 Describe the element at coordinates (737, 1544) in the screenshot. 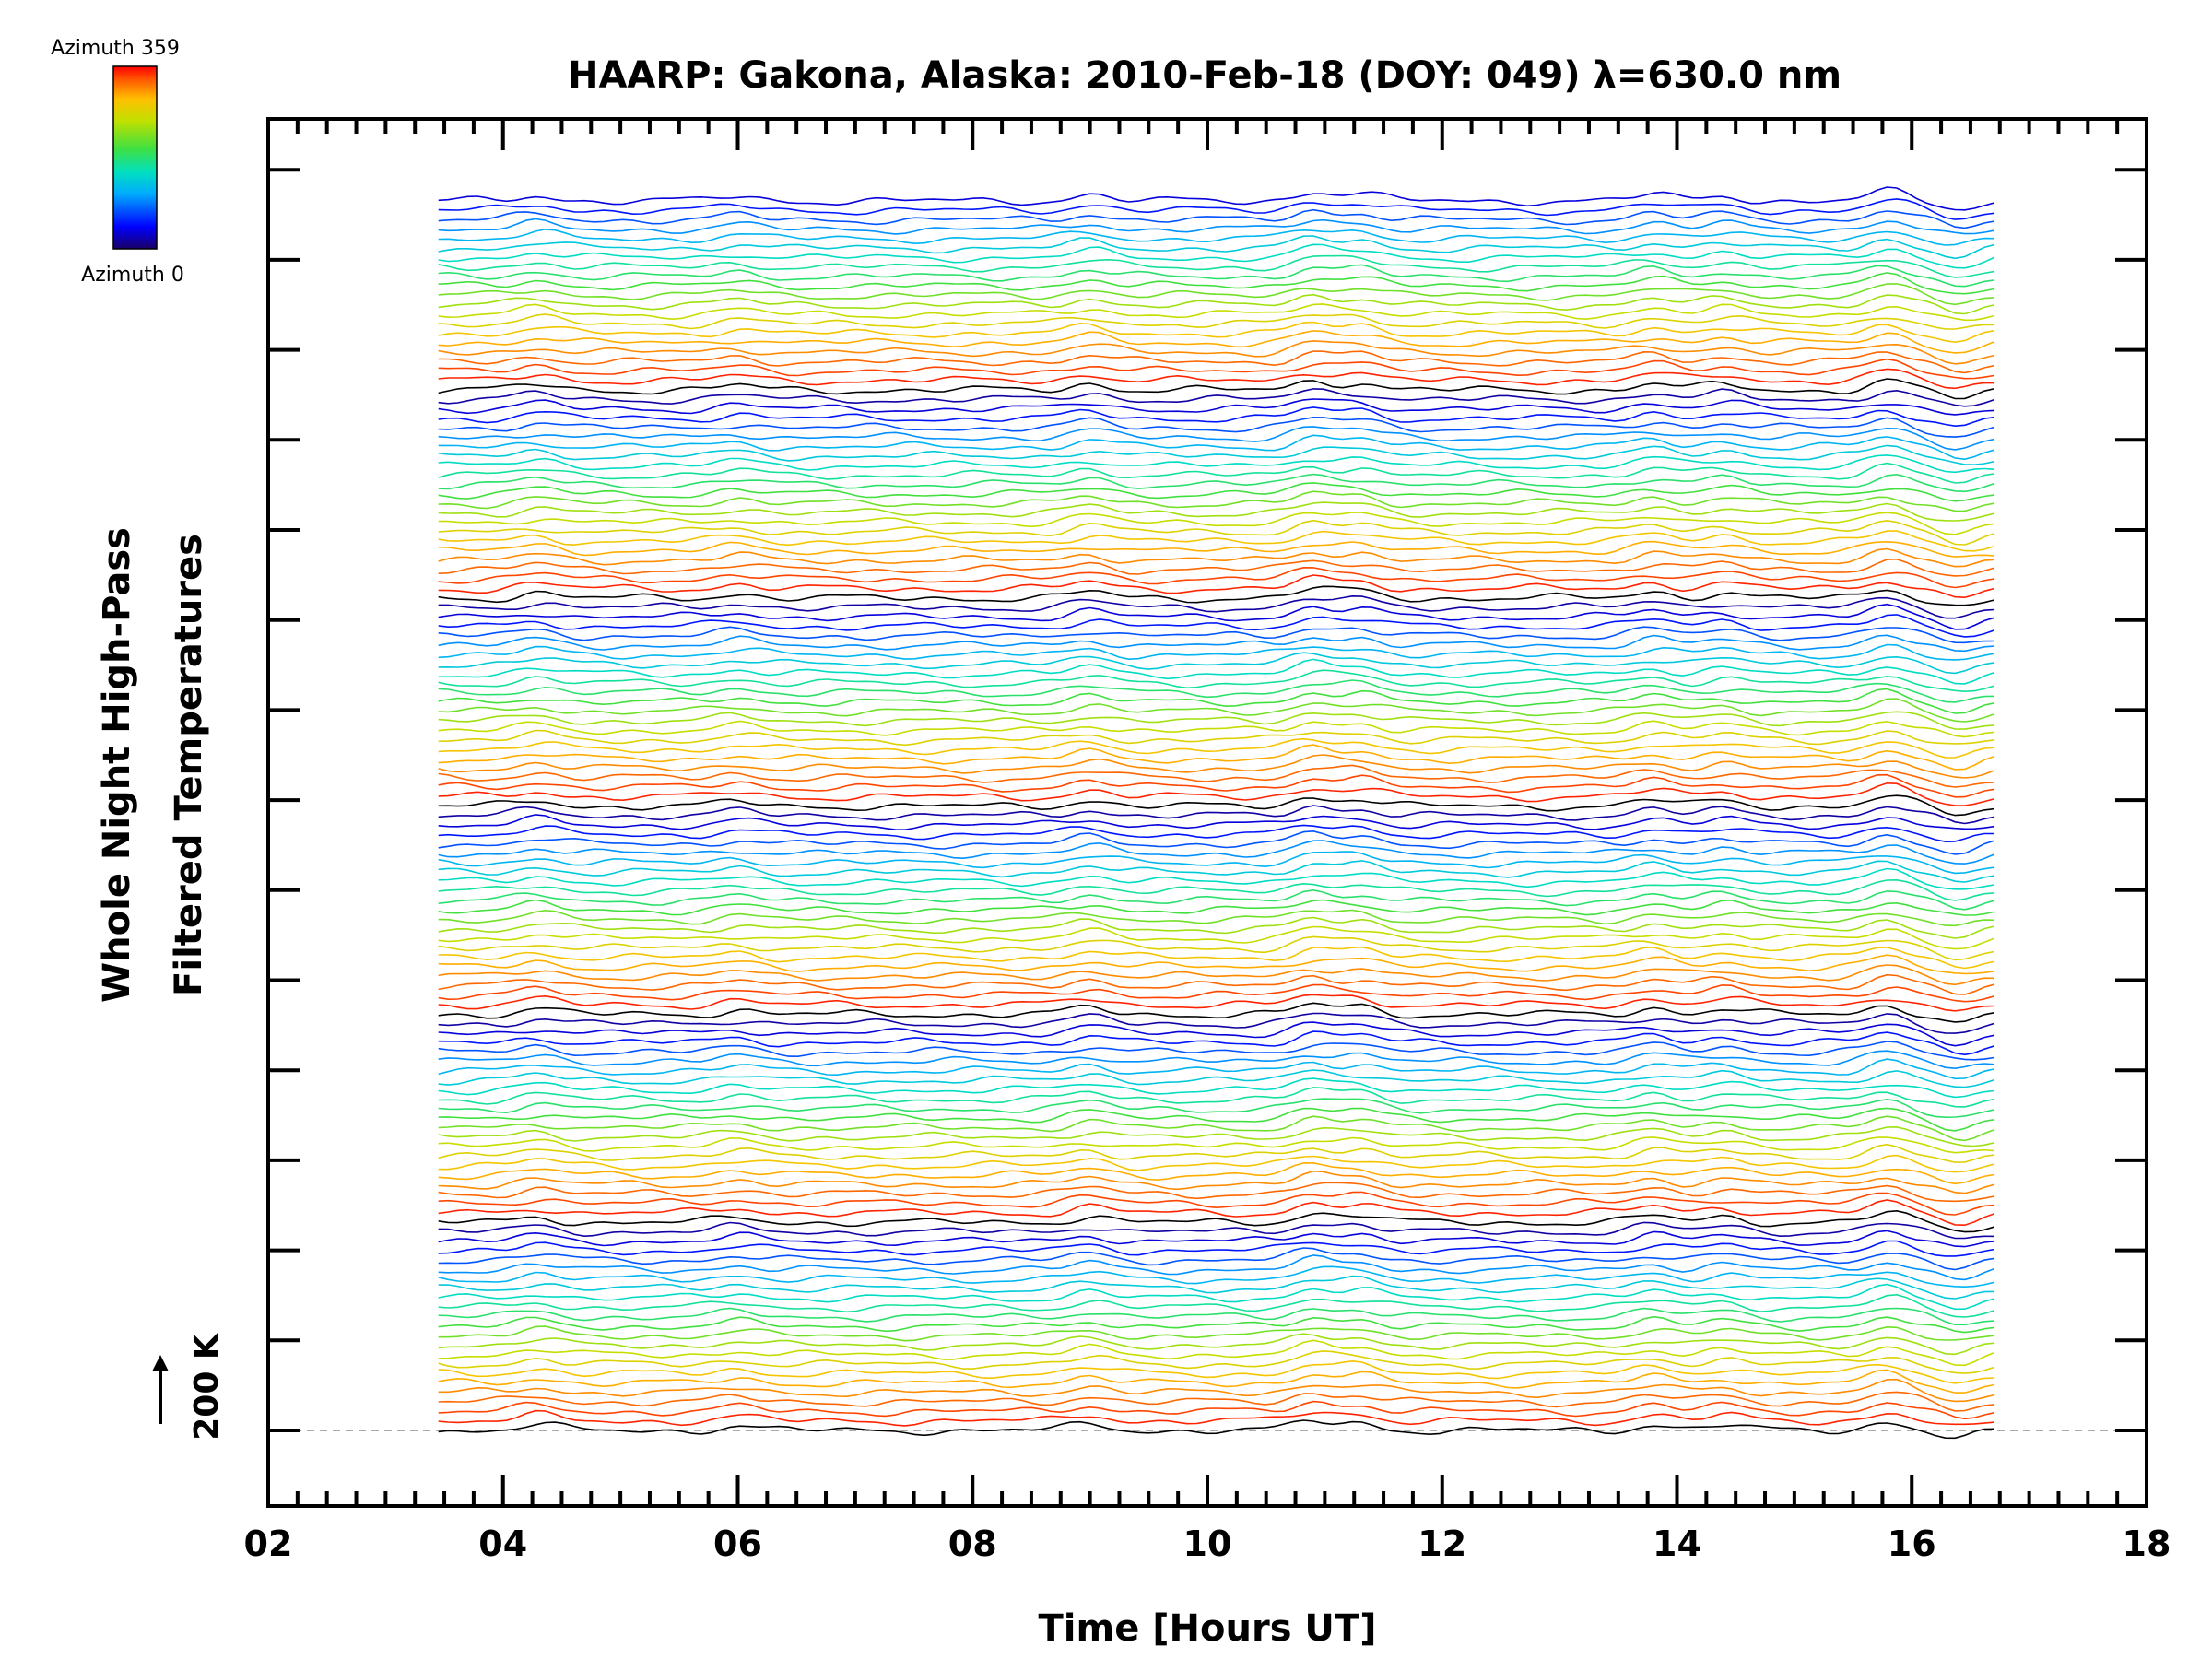

I see `x-tick-label: 06` at that location.